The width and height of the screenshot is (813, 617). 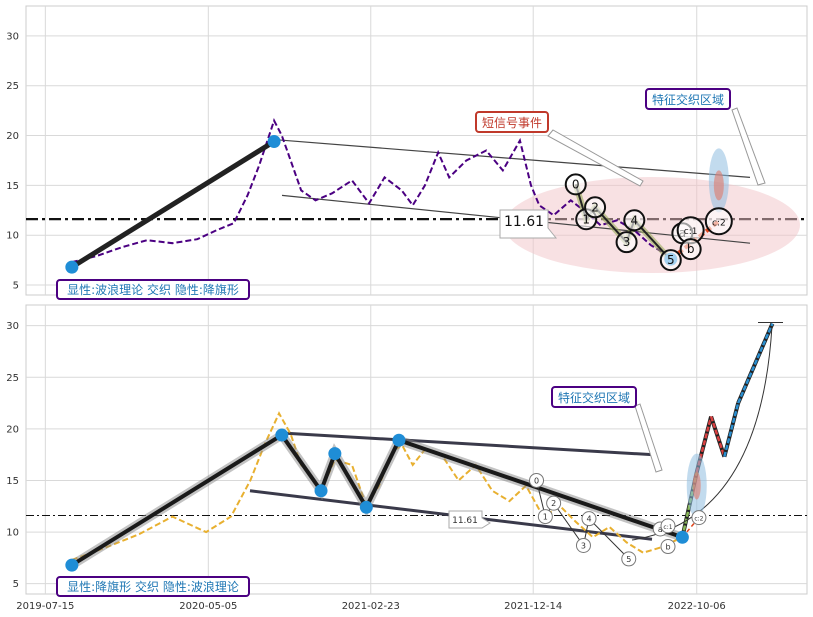 I want to click on x-tick-label: 2021-12-14, so click(x=533, y=606).